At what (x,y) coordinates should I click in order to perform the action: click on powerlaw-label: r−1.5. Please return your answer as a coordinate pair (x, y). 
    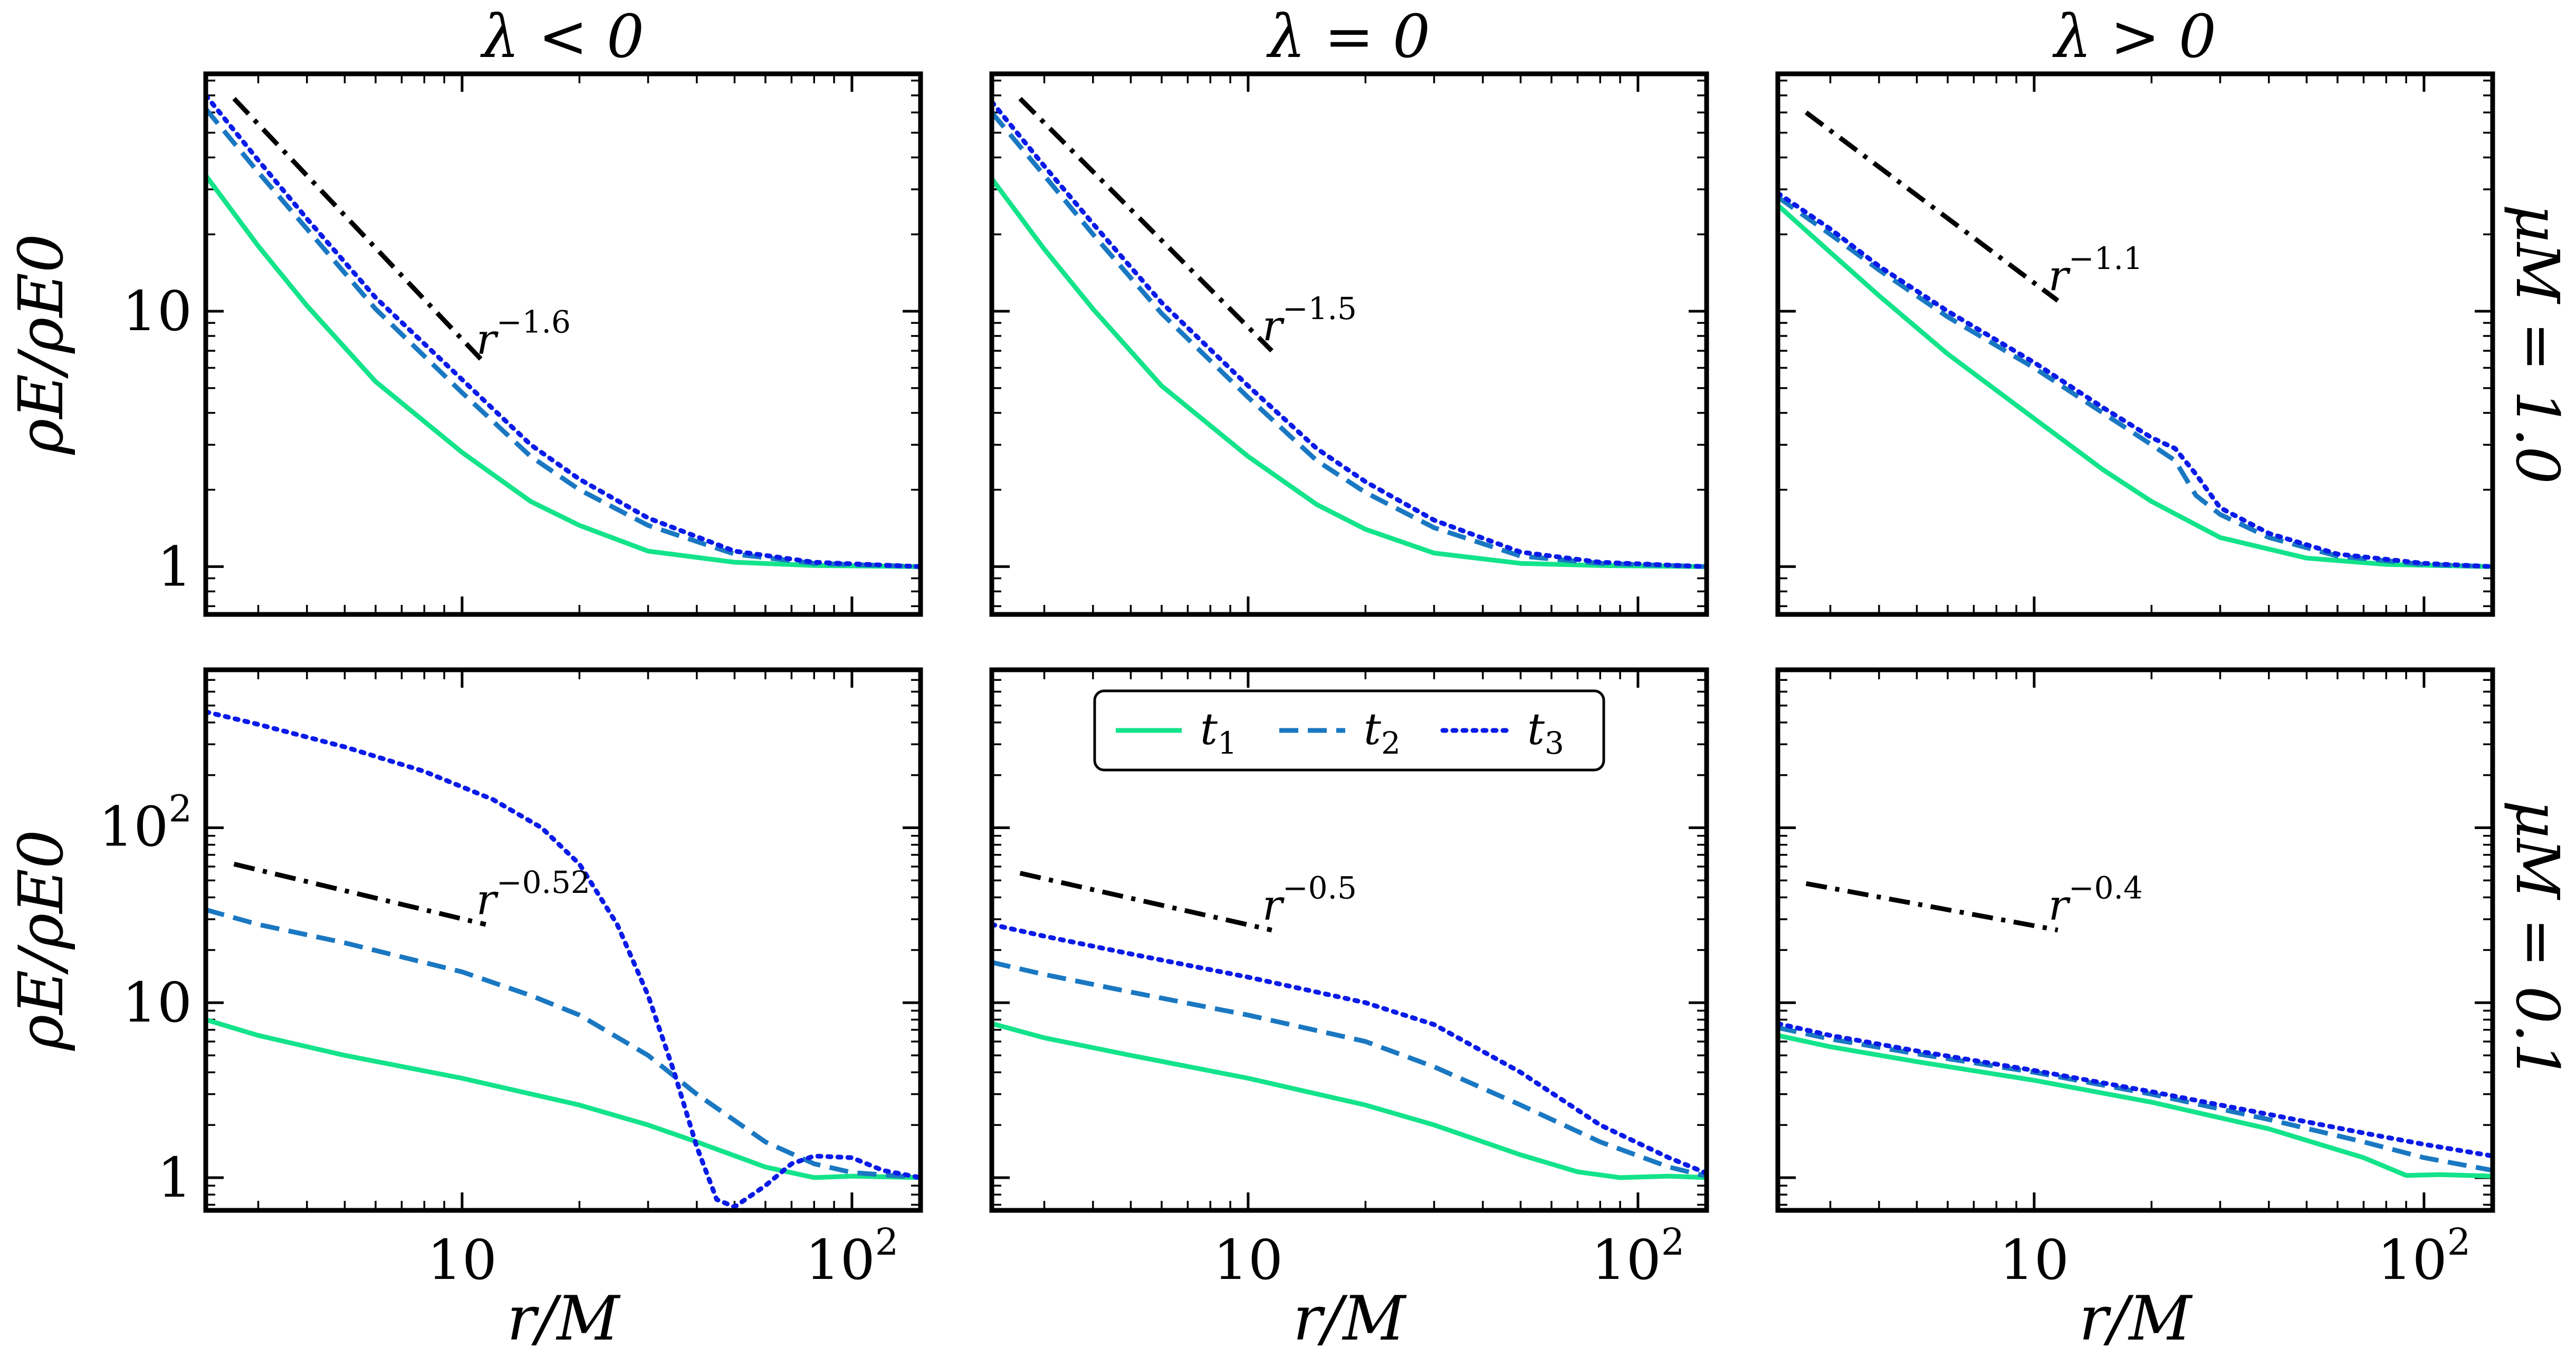
    Looking at the image, I should click on (1309, 321).